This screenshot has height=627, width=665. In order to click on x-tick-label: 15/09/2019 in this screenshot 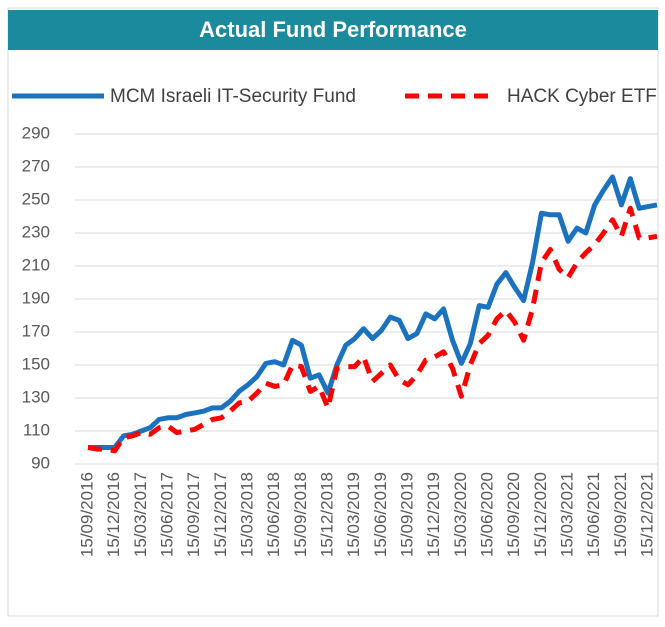, I will do `click(407, 514)`.